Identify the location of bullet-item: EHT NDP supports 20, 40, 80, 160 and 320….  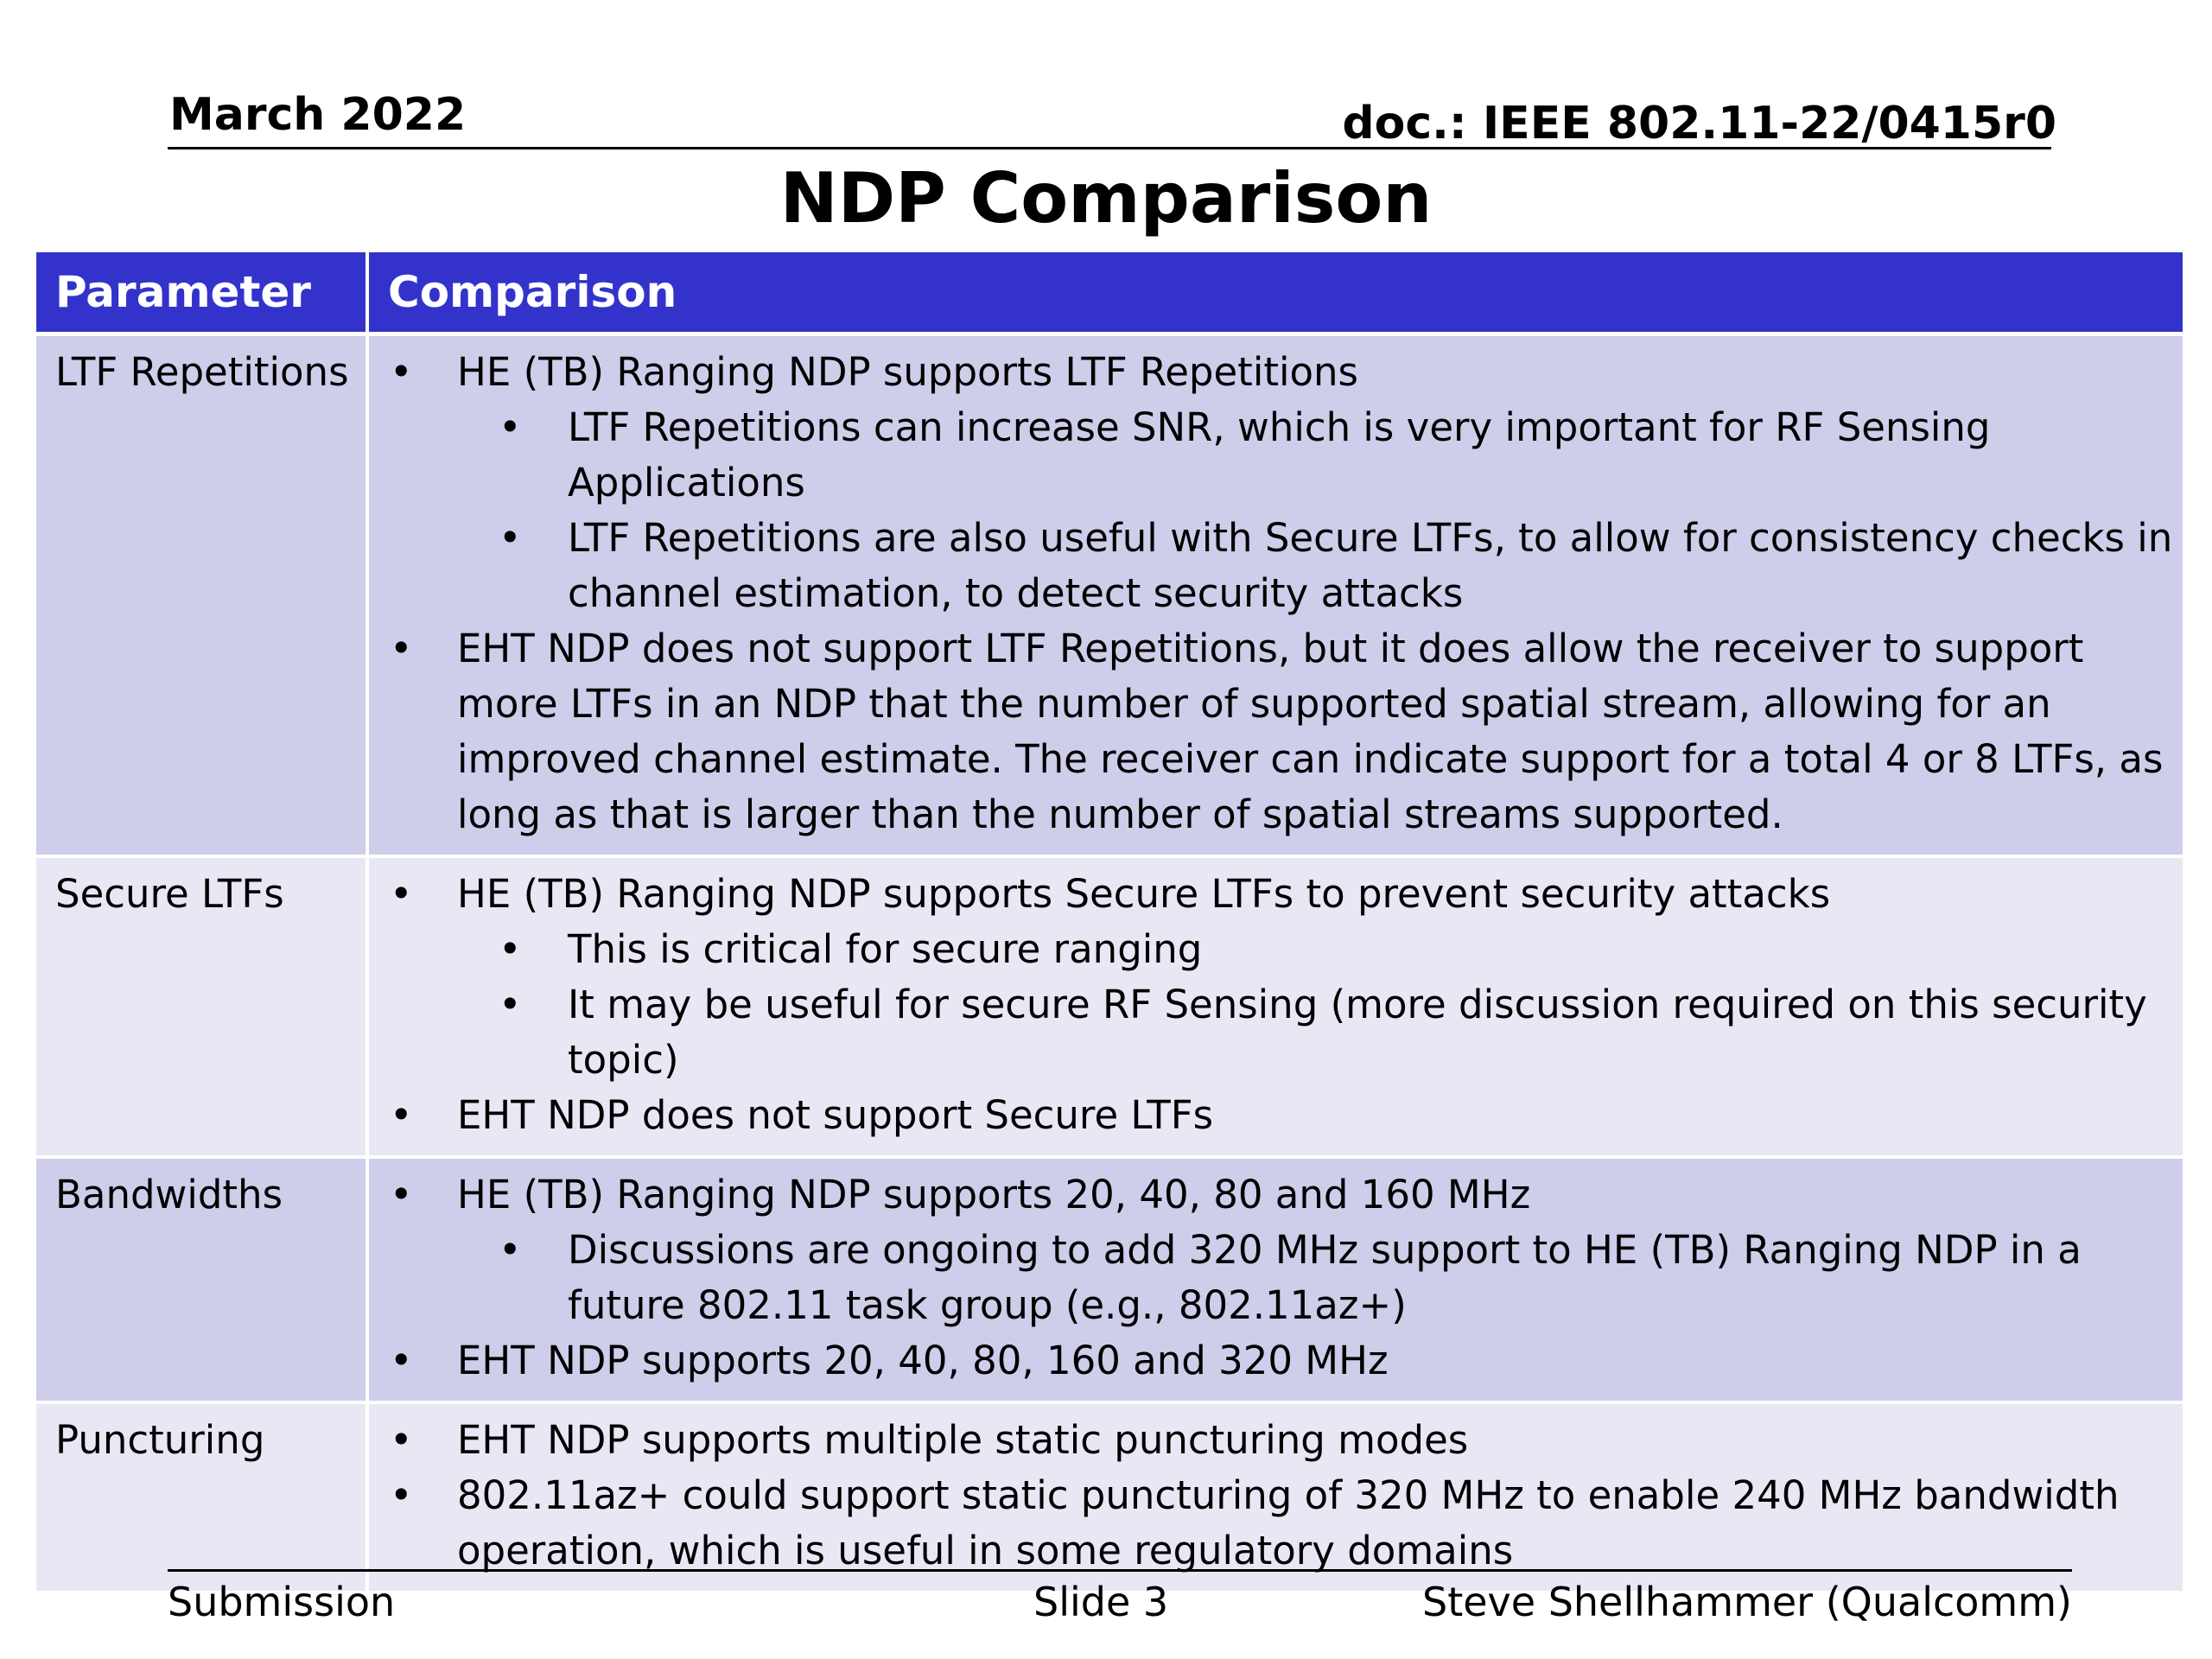
(1271, 1361).